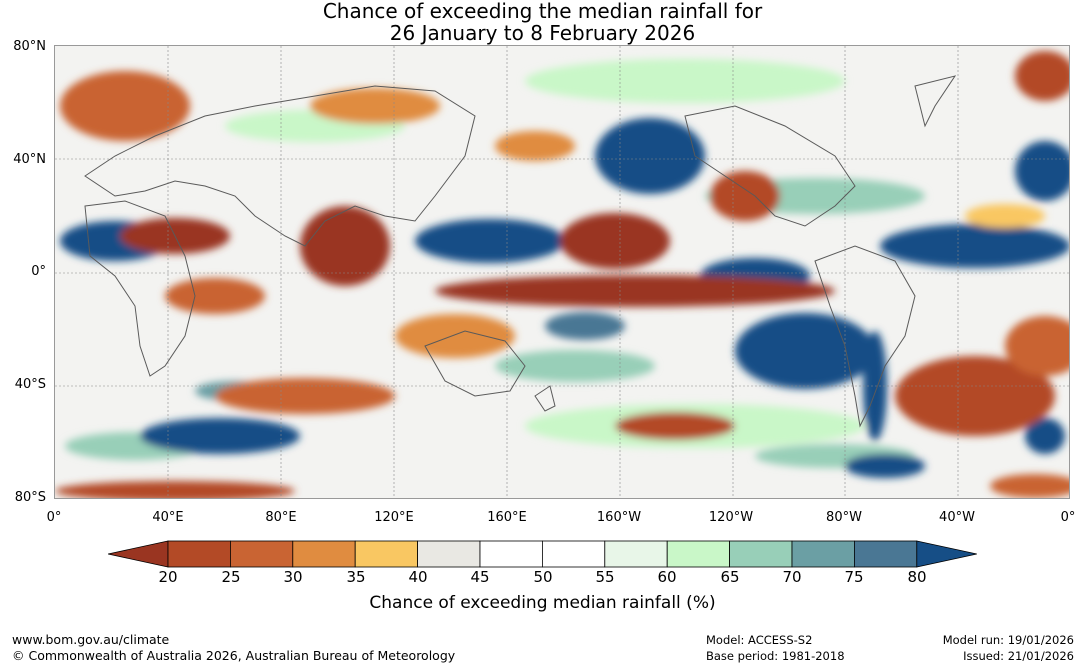 This screenshot has height=667, width=1085. Describe the element at coordinates (29, 46) in the screenshot. I see `lat-label-80n: 80°N` at that location.